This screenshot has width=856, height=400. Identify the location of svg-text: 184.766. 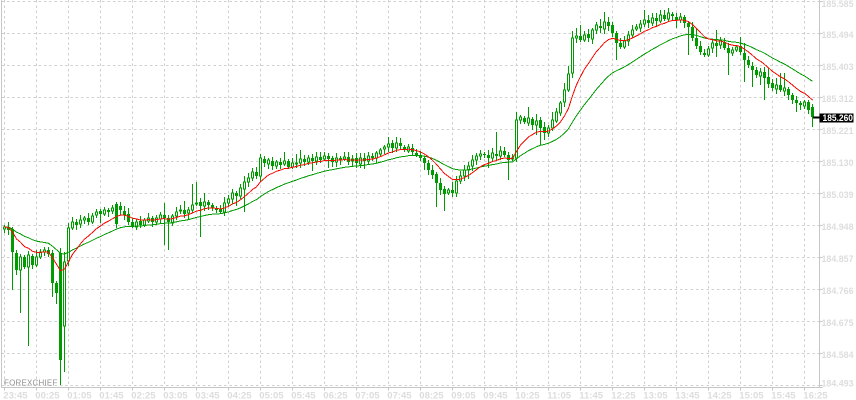
(838, 291).